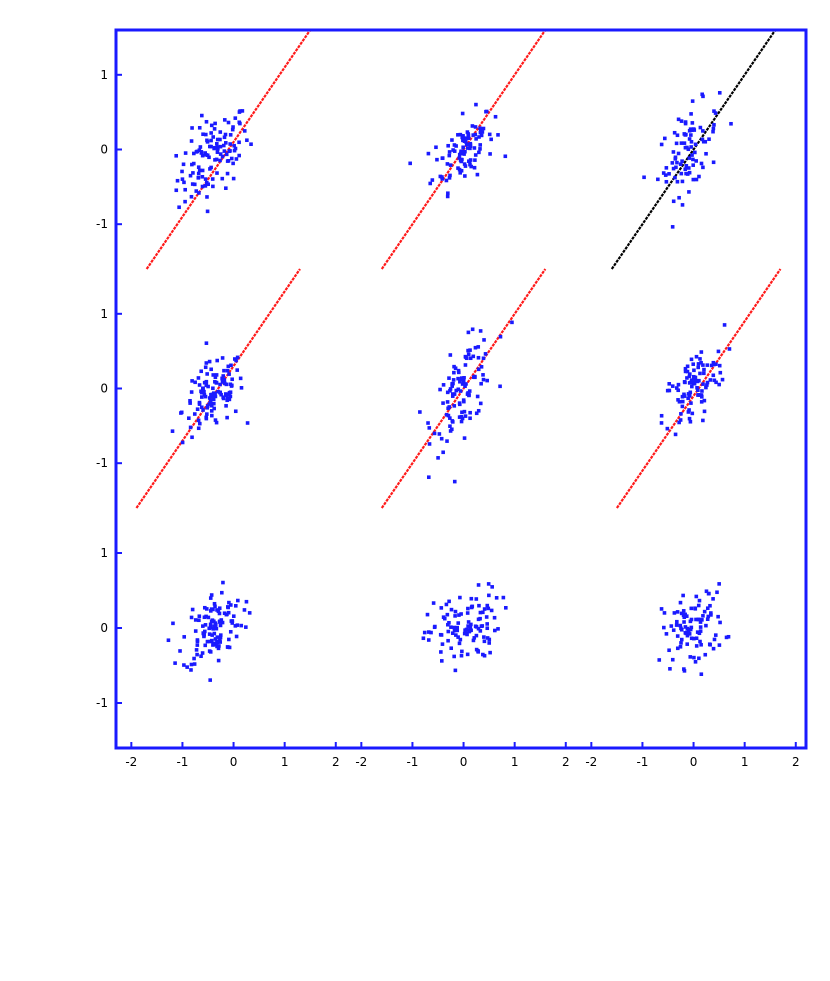 The height and width of the screenshot is (981, 830). Describe the element at coordinates (745, 762) in the screenshot. I see `x-tick-label: 1` at that location.